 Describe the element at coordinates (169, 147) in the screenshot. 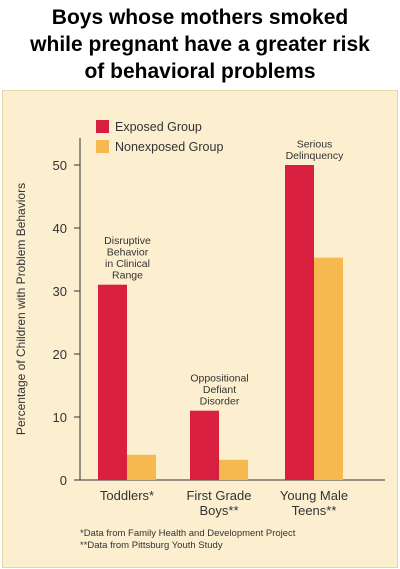

I see `legend-label-1: Nonexposed Group` at that location.